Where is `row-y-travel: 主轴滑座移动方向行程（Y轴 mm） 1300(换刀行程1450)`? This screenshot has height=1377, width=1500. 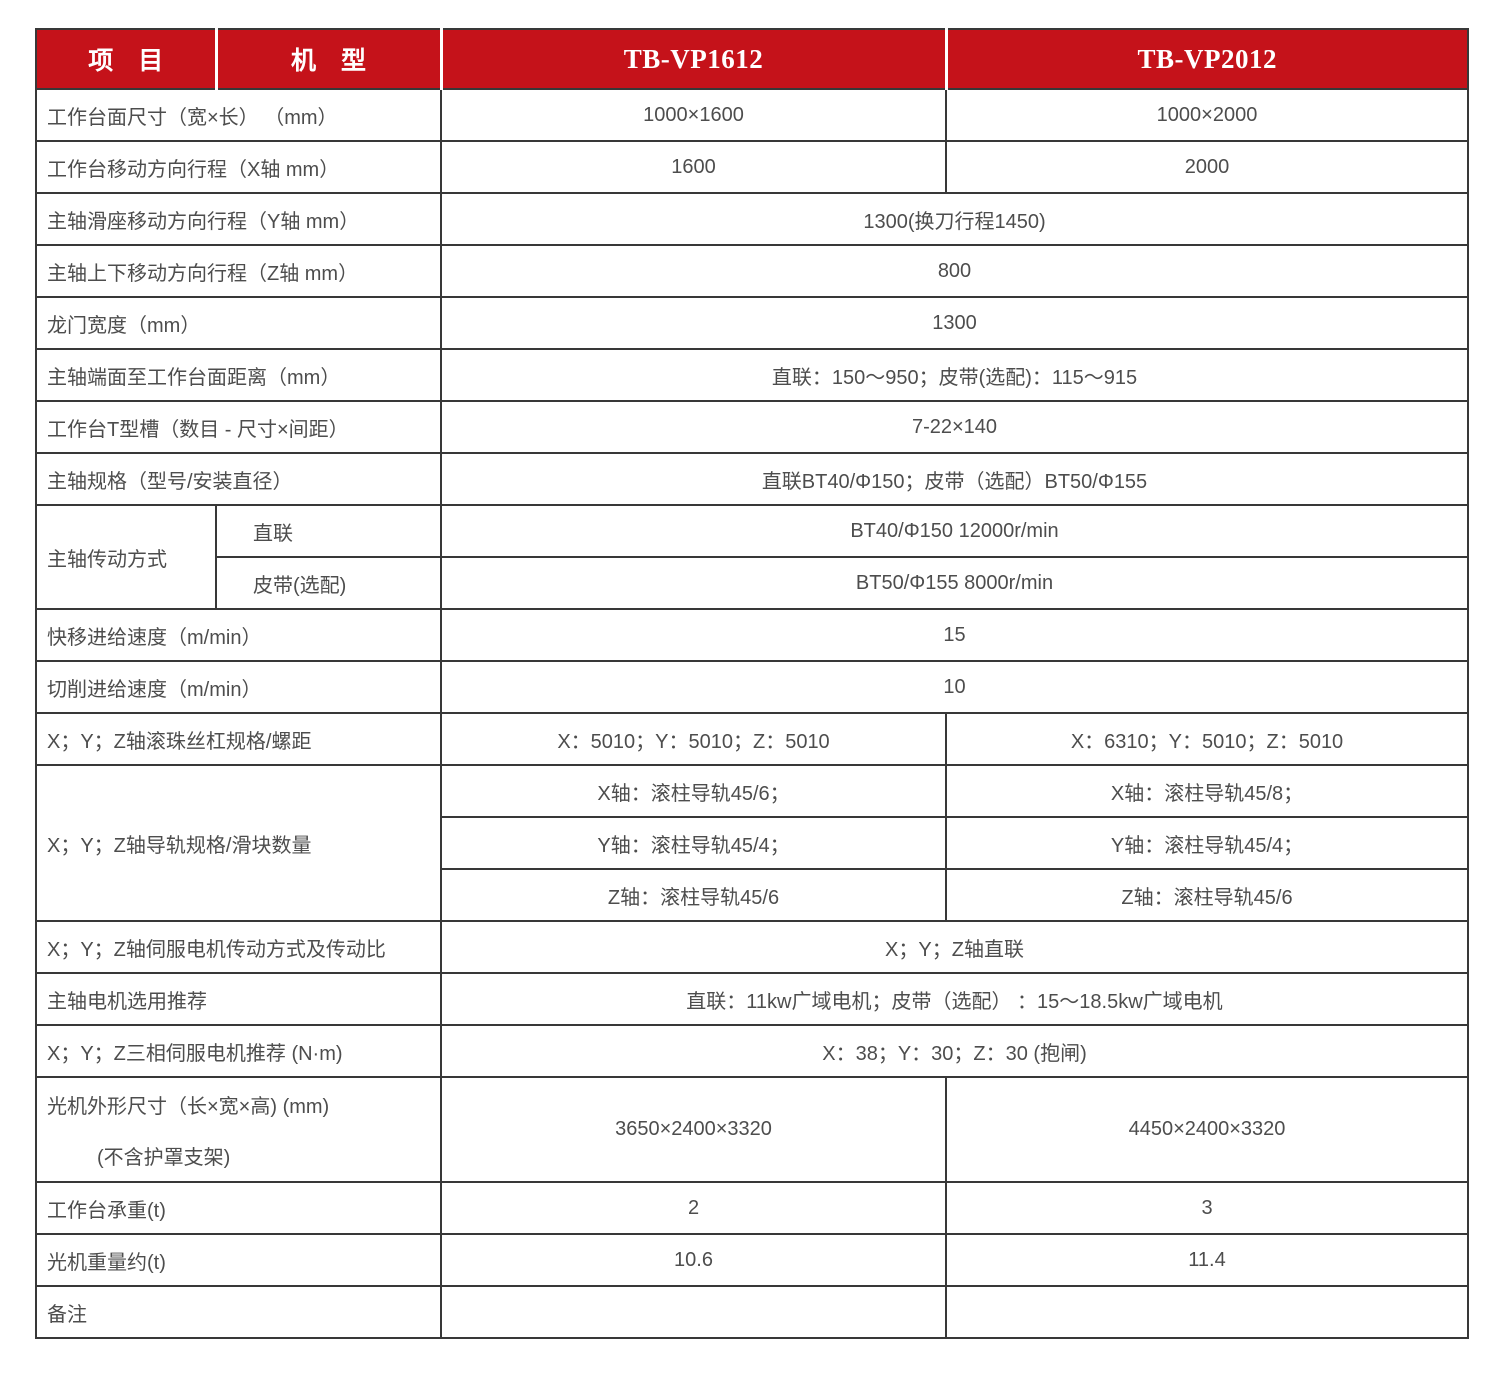
row-y-travel: 主轴滑座移动方向行程（Y轴 mm） 1300(换刀行程1450) is located at coordinates (752, 219).